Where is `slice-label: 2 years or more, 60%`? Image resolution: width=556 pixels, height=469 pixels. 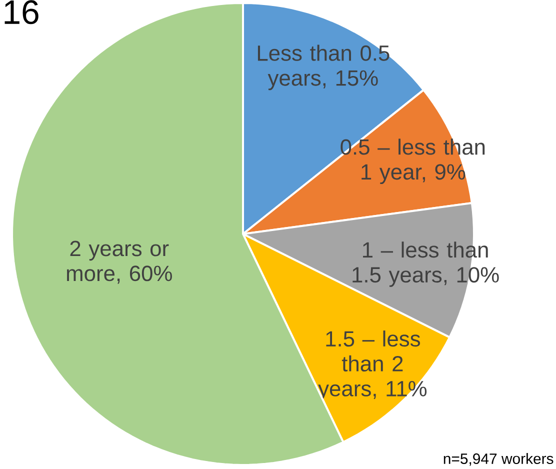
slice-label: 2 years or more, 60% is located at coordinates (119, 262).